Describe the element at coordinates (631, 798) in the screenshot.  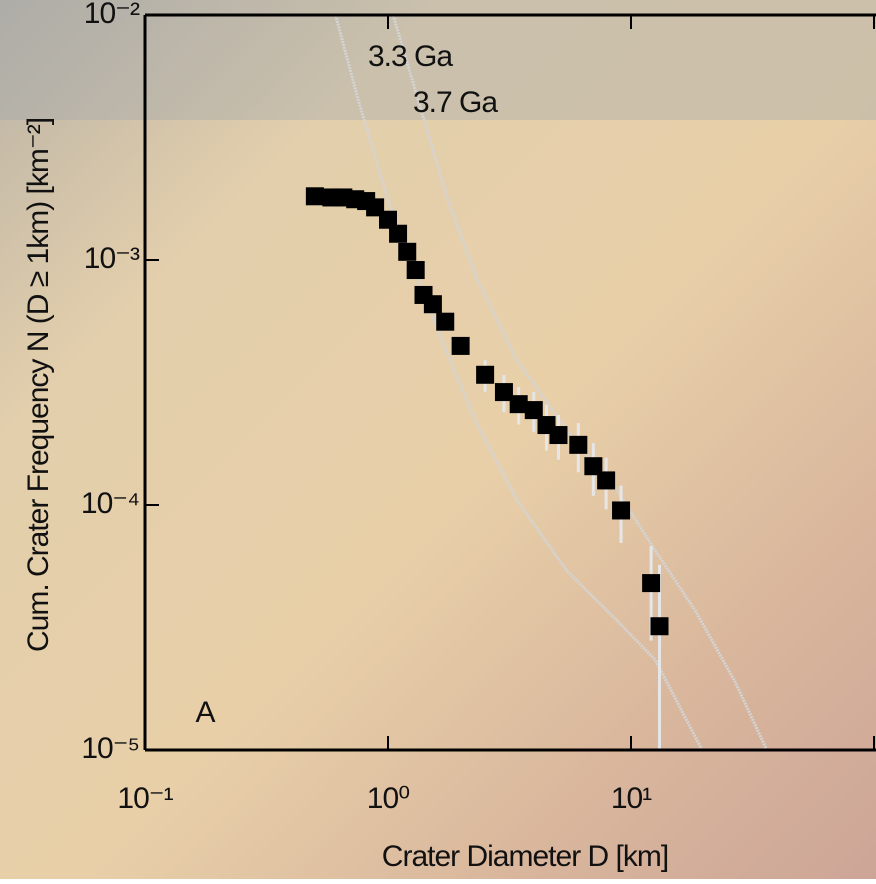
I see `x-tick-label: 10¹` at that location.